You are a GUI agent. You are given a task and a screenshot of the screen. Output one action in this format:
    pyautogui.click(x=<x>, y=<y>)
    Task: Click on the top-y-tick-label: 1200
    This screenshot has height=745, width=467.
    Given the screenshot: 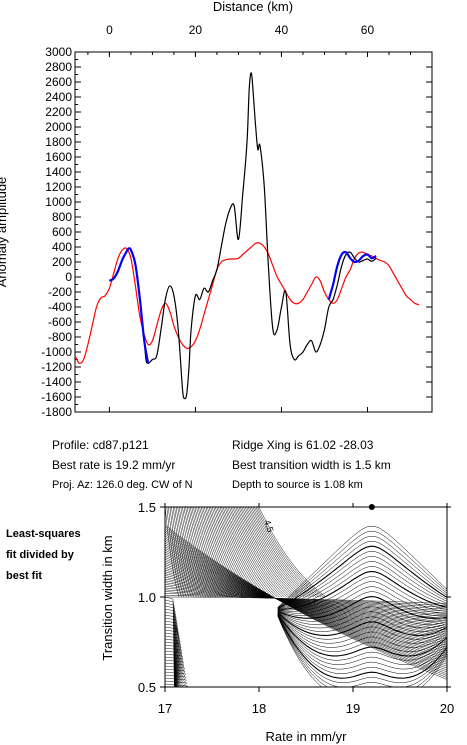 What is the action you would take?
    pyautogui.click(x=58, y=187)
    